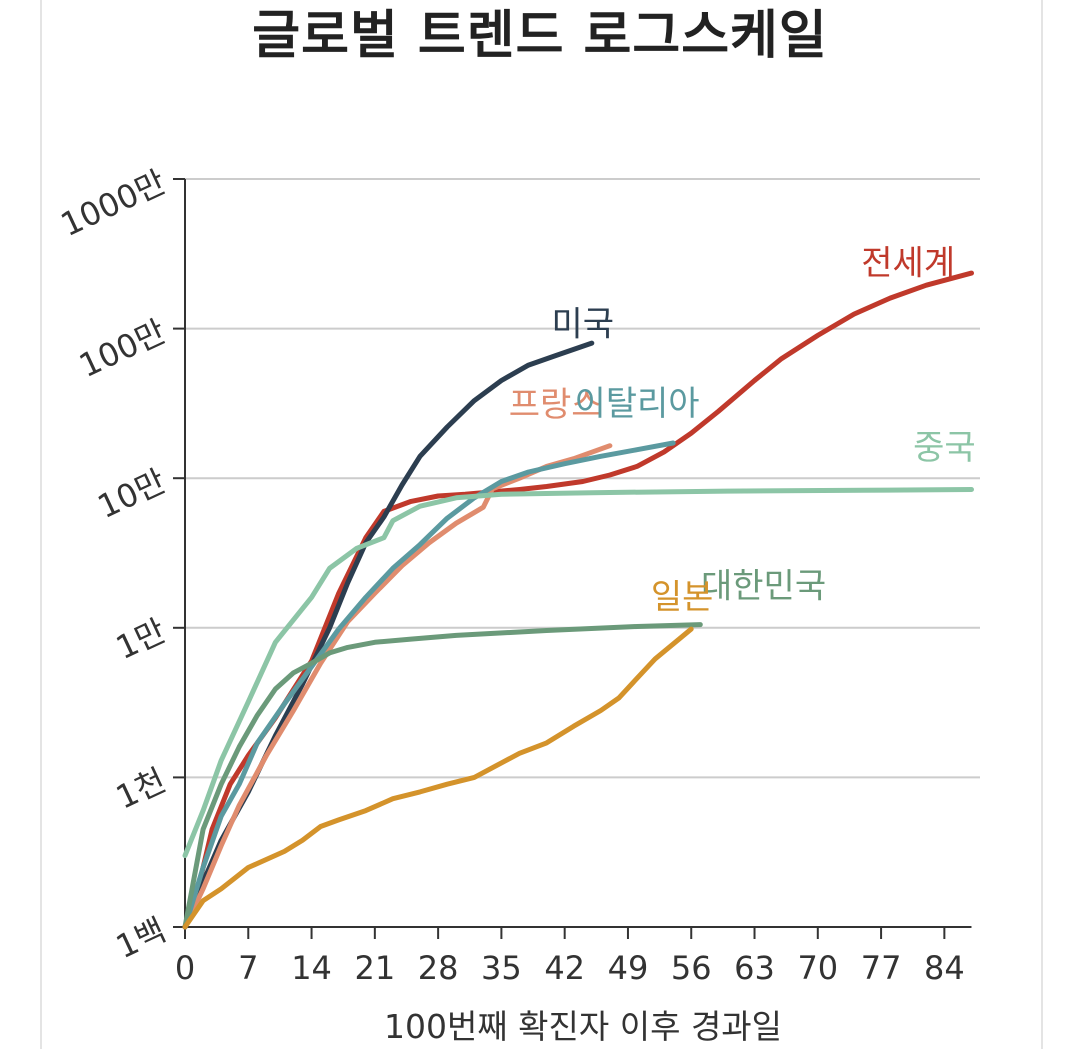 This screenshot has height=1049, width=1080. I want to click on series-label: 대한민국, so click(763, 586).